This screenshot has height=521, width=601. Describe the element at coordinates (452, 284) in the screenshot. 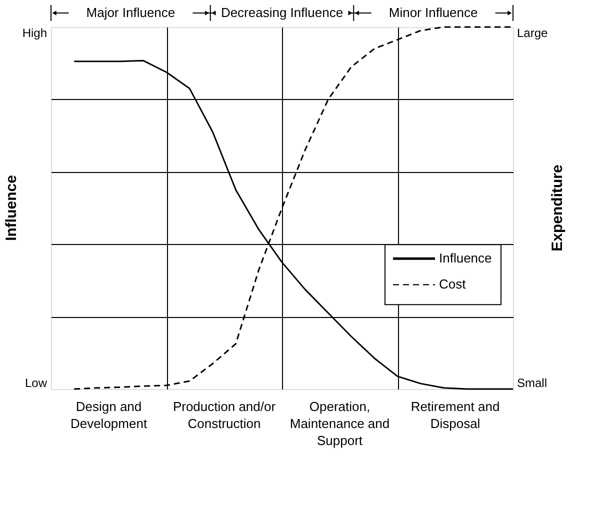

I see `legend-label: Cost` at that location.